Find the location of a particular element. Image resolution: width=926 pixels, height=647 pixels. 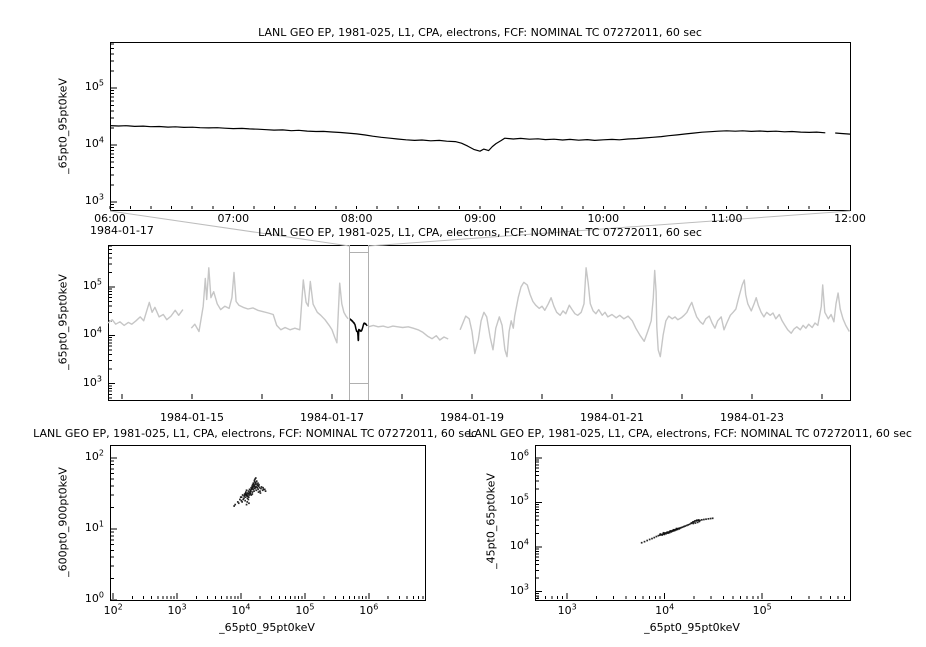

scatter-left-plot-area is located at coordinates (267, 522).